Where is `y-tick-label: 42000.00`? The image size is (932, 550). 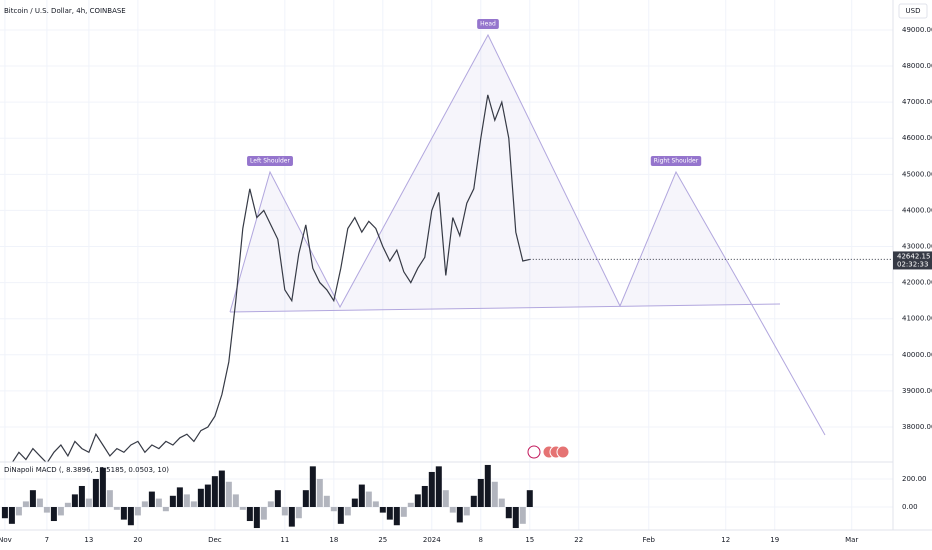
y-tick-label: 42000.00 is located at coordinates (917, 283).